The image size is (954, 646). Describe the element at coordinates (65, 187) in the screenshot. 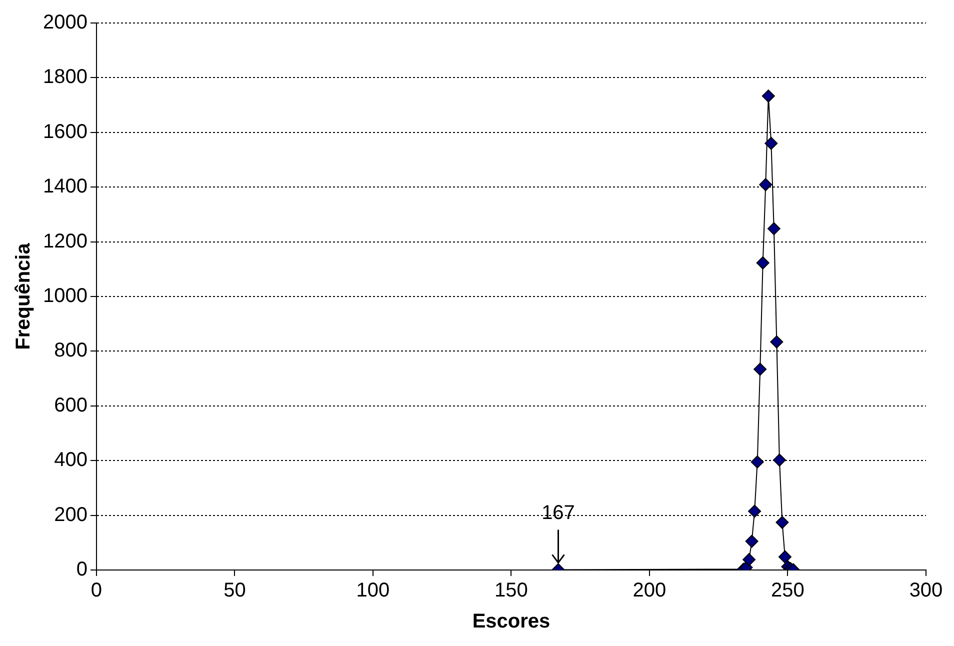

I see `y-tick-label: 1400` at that location.